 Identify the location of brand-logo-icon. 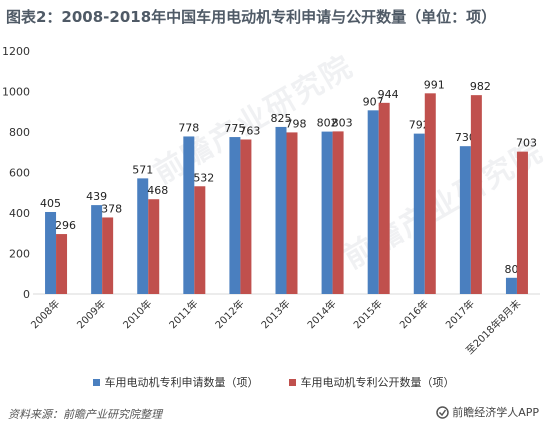
(442, 412).